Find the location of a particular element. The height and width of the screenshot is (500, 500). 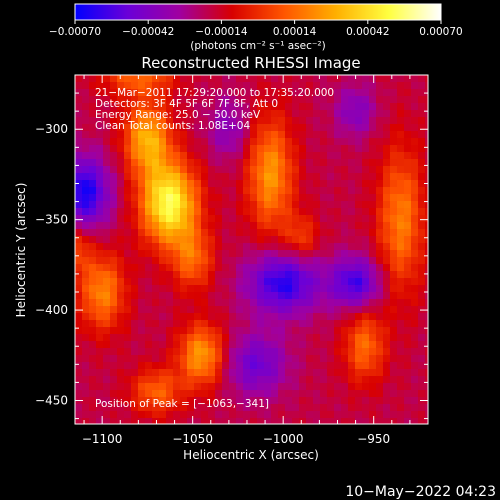

y-tick-label: −450 is located at coordinates (51, 400).